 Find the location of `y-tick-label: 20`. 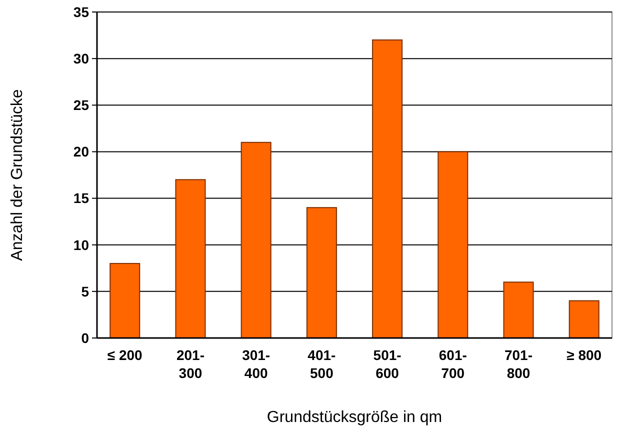

y-tick-label: 20 is located at coordinates (81, 152).